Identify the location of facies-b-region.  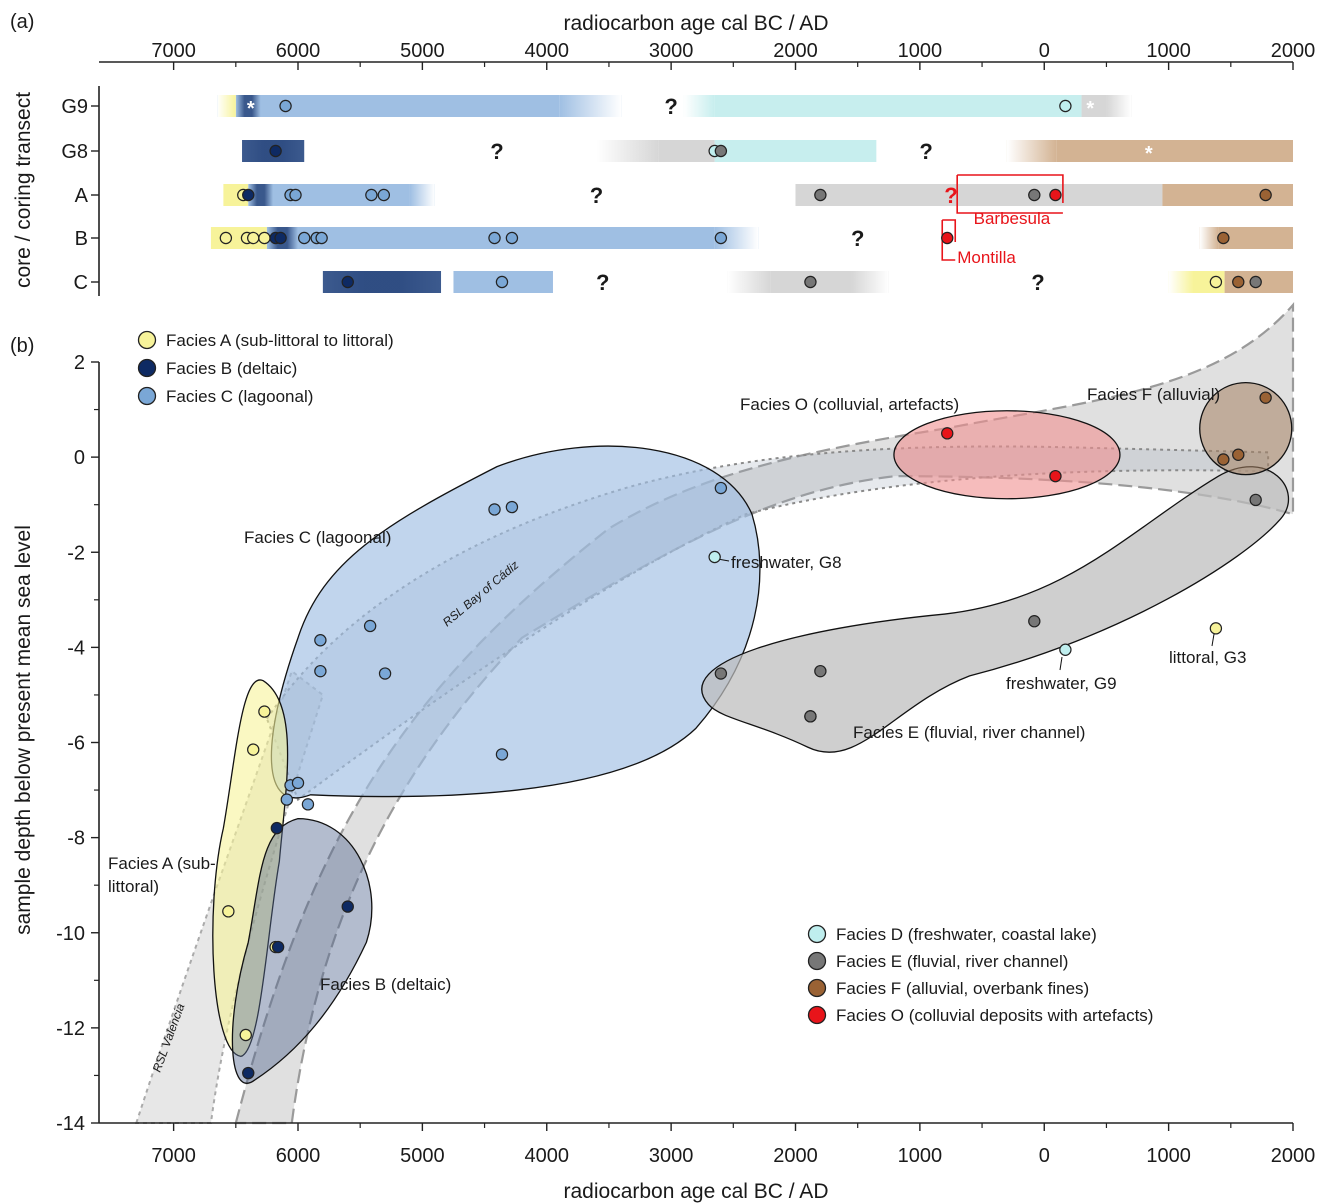
(302, 950).